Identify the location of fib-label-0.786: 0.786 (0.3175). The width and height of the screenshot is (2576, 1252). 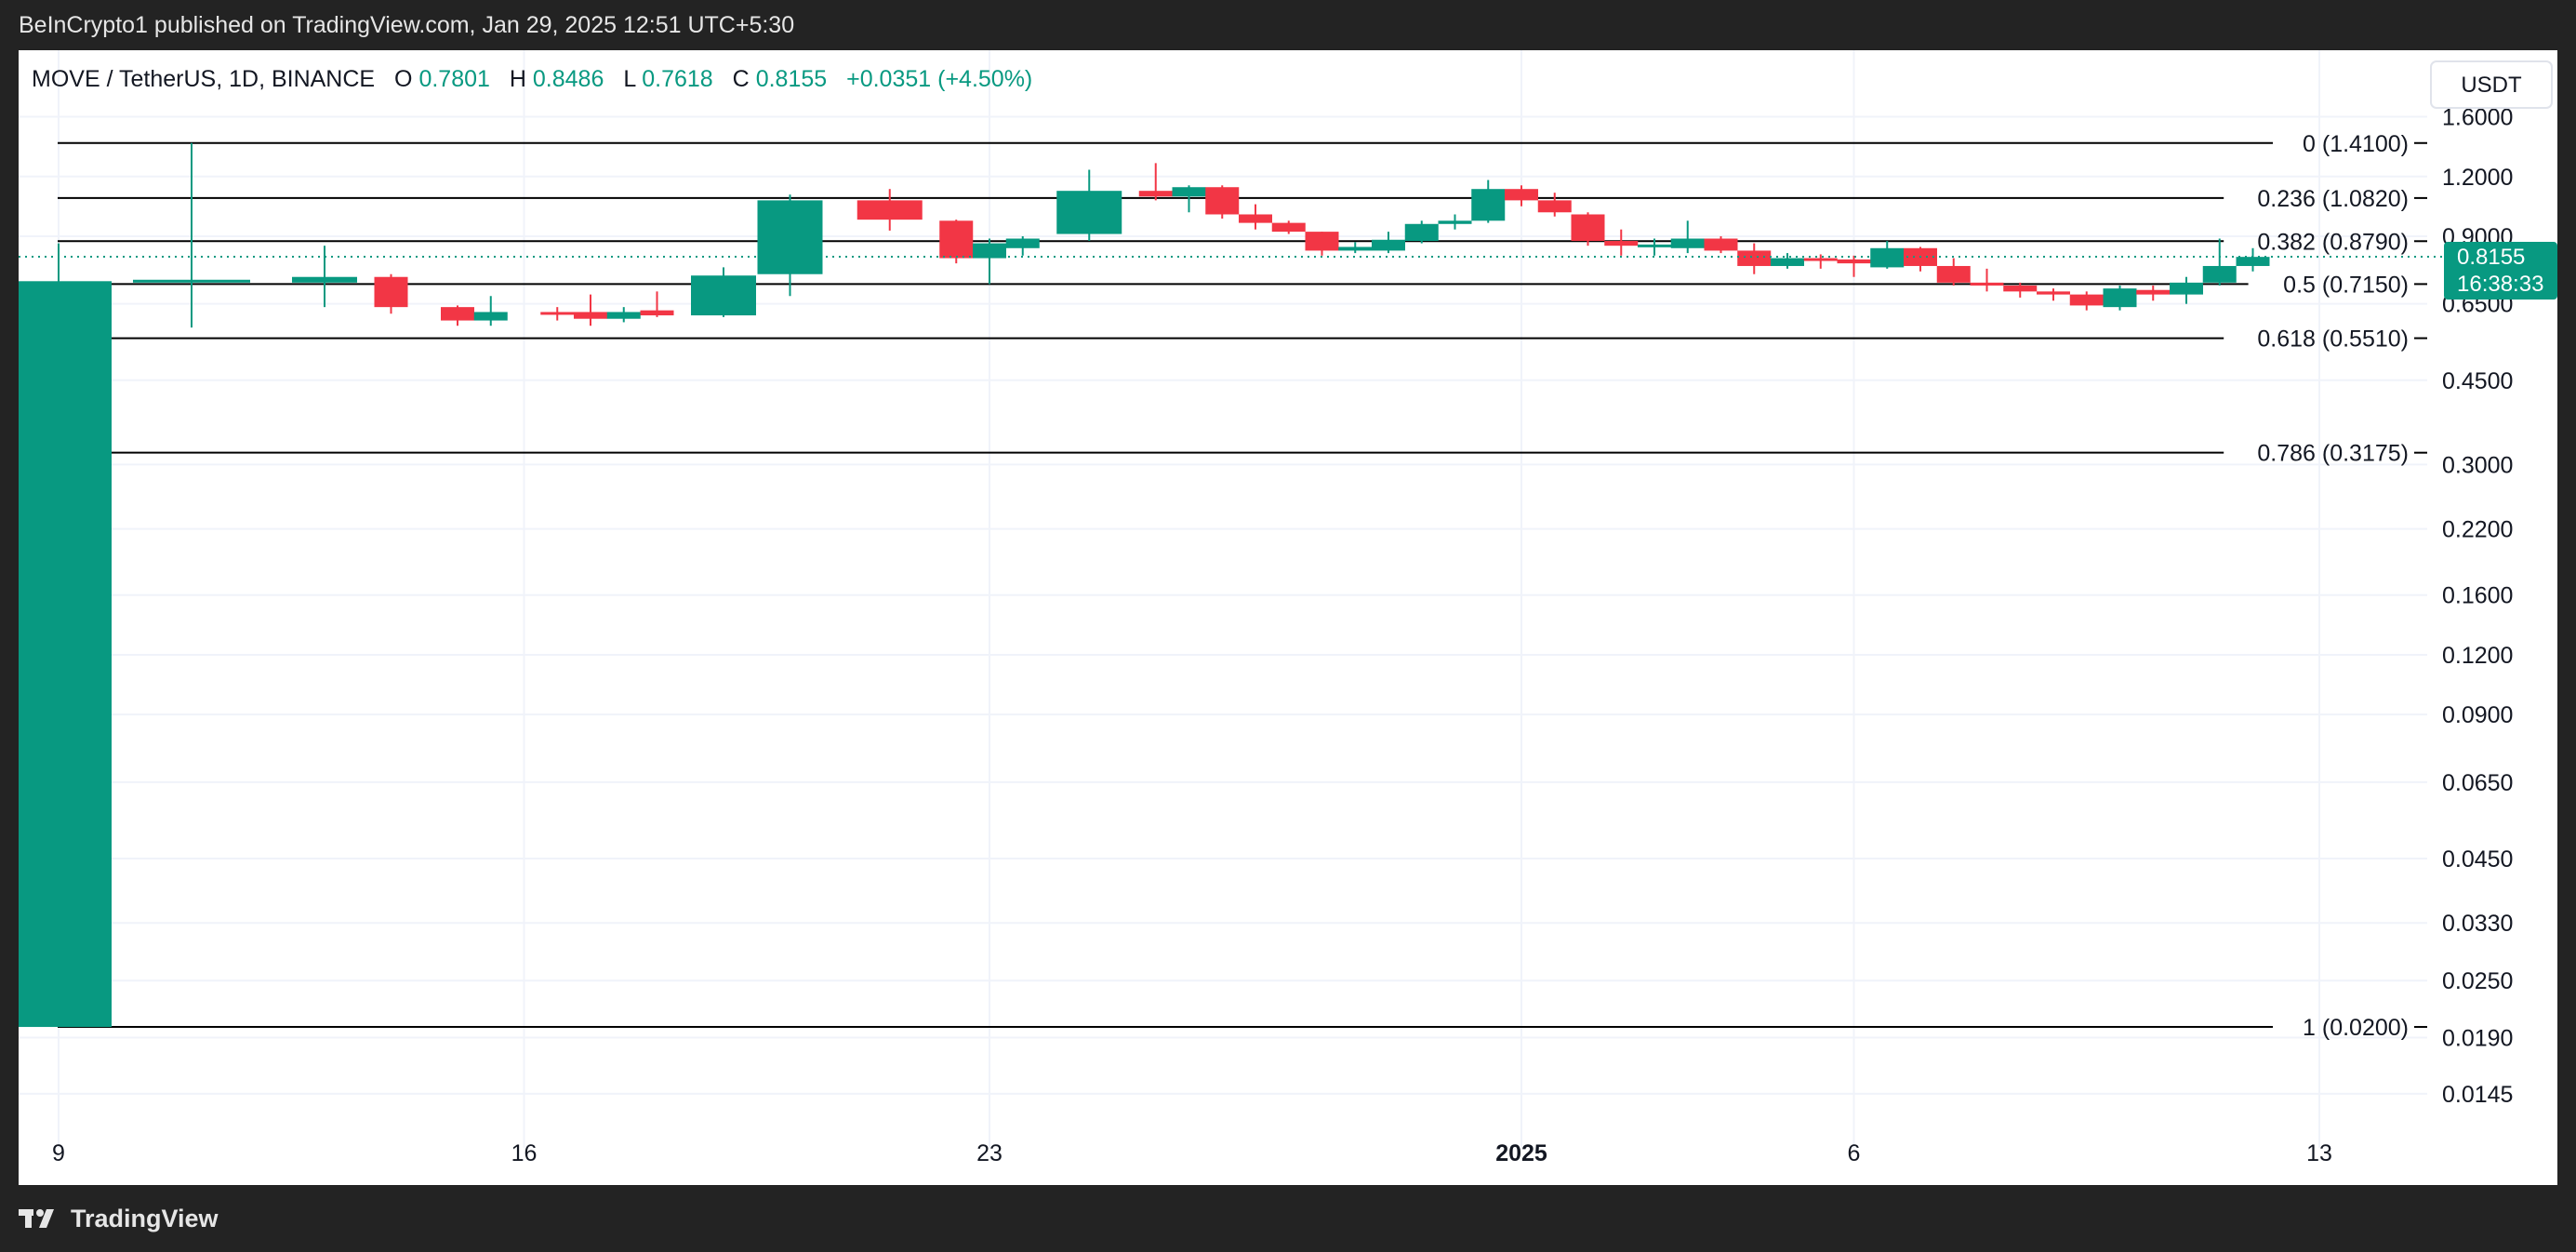
(2333, 454).